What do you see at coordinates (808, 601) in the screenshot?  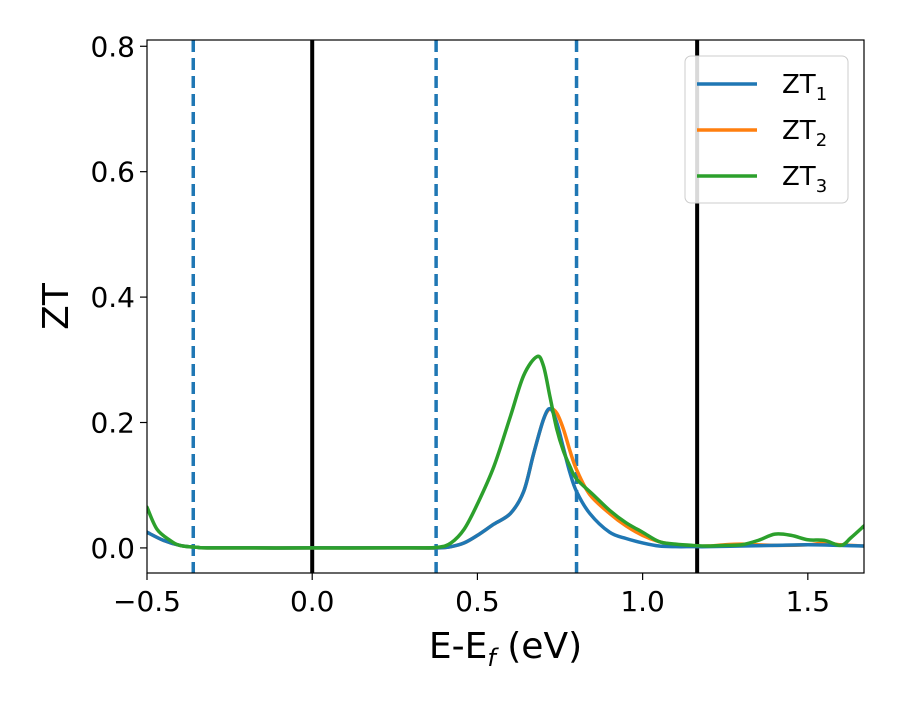 I see `x-tick-label: 1.5` at bounding box center [808, 601].